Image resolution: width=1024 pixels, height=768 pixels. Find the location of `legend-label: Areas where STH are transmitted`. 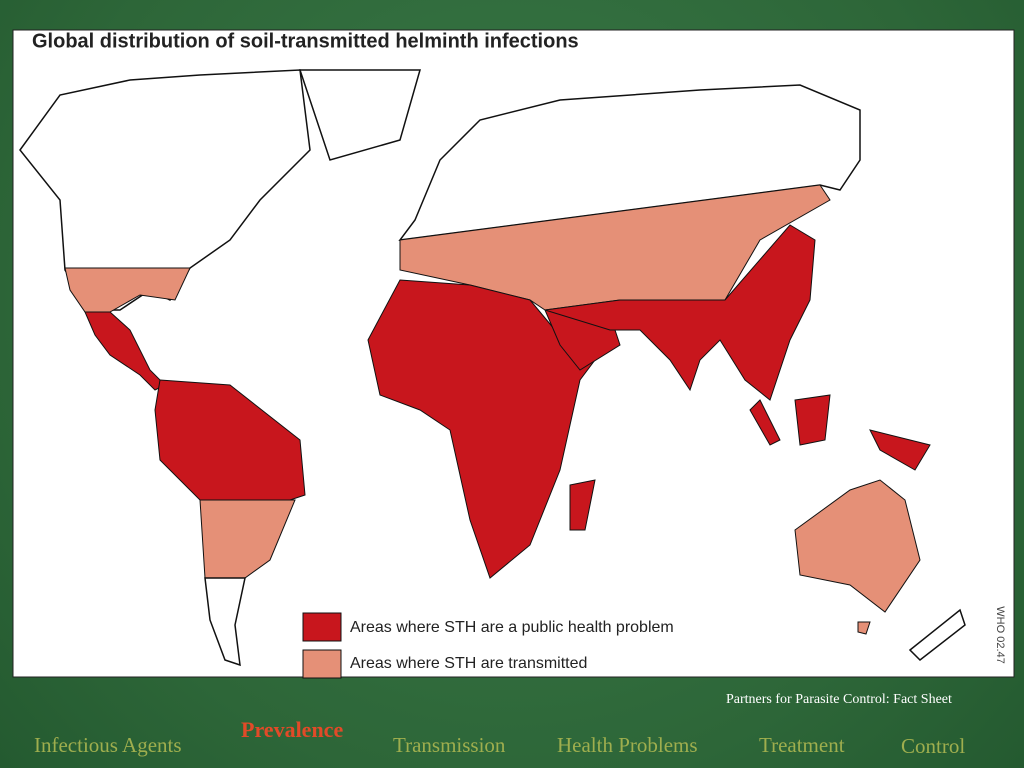

legend-label: Areas where STH are transmitted is located at coordinates (468, 663).